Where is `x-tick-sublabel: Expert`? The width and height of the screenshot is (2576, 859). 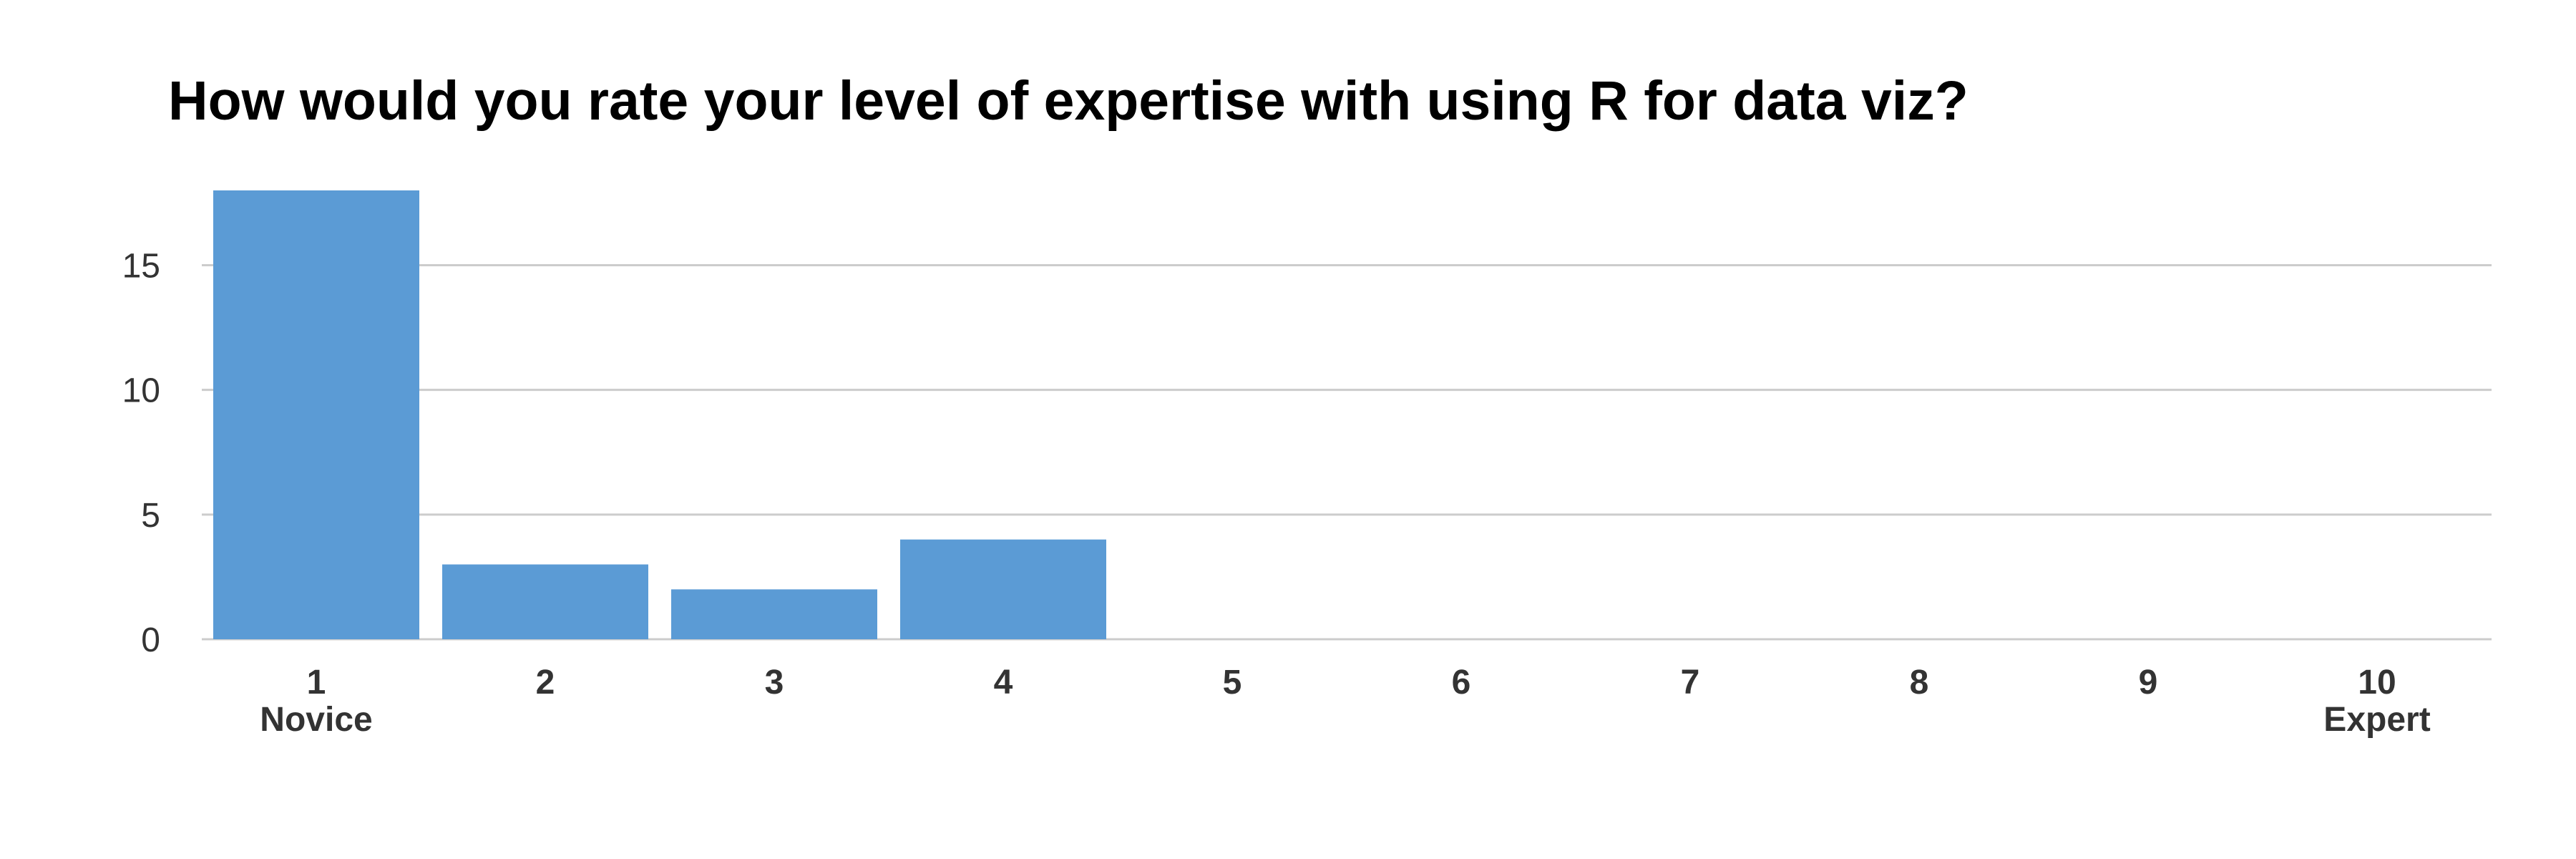 x-tick-sublabel: Expert is located at coordinates (2376, 720).